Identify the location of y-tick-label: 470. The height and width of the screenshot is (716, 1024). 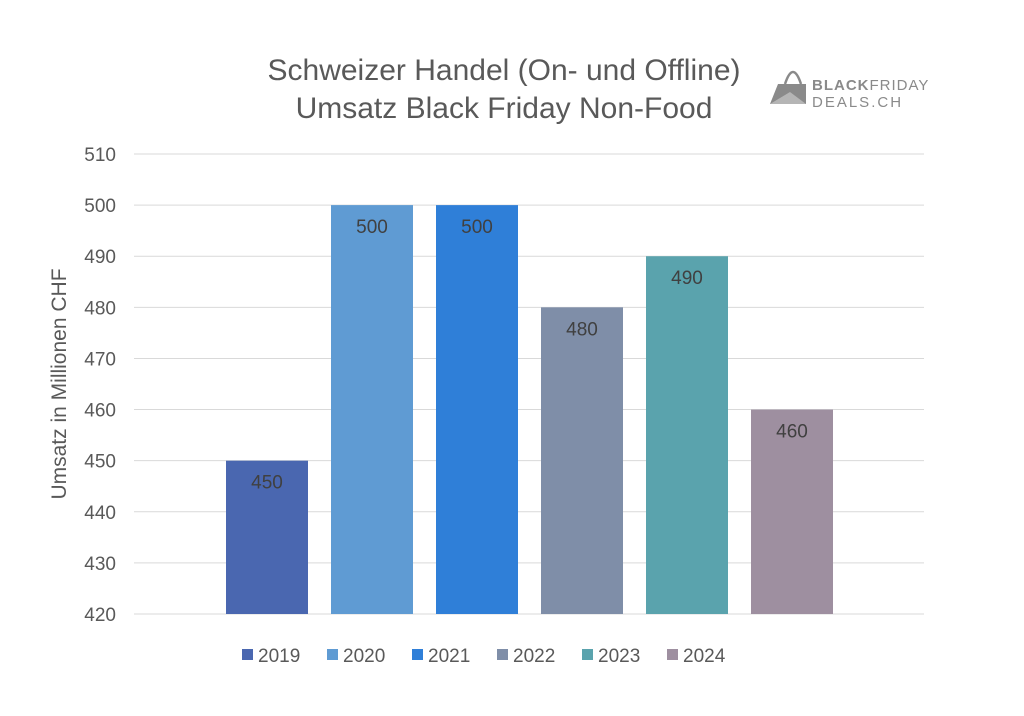
(100, 359).